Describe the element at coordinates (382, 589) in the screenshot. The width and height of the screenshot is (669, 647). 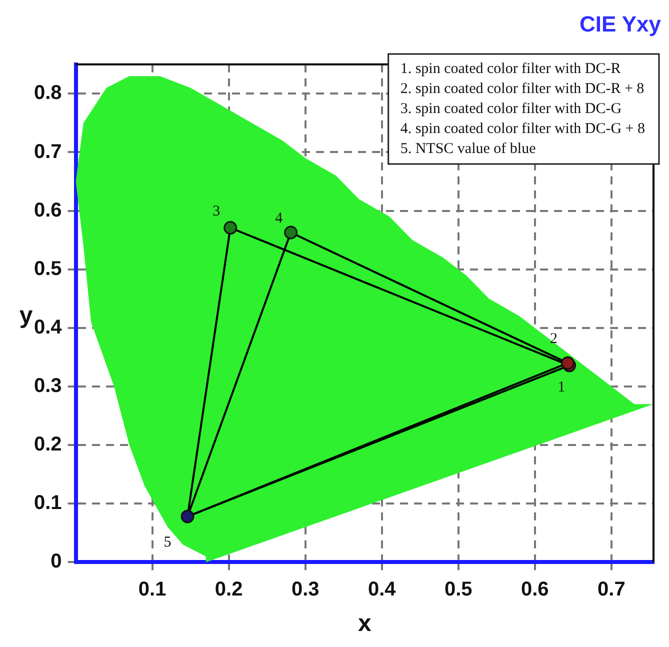
I see `x-tick-label: 0.4` at that location.